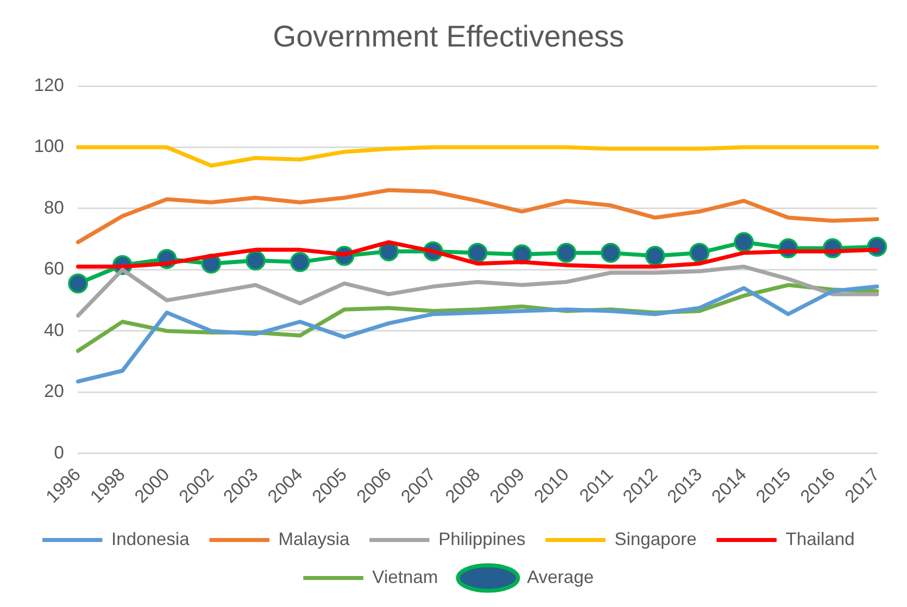  I want to click on y-tick-label: 120, so click(49, 84).